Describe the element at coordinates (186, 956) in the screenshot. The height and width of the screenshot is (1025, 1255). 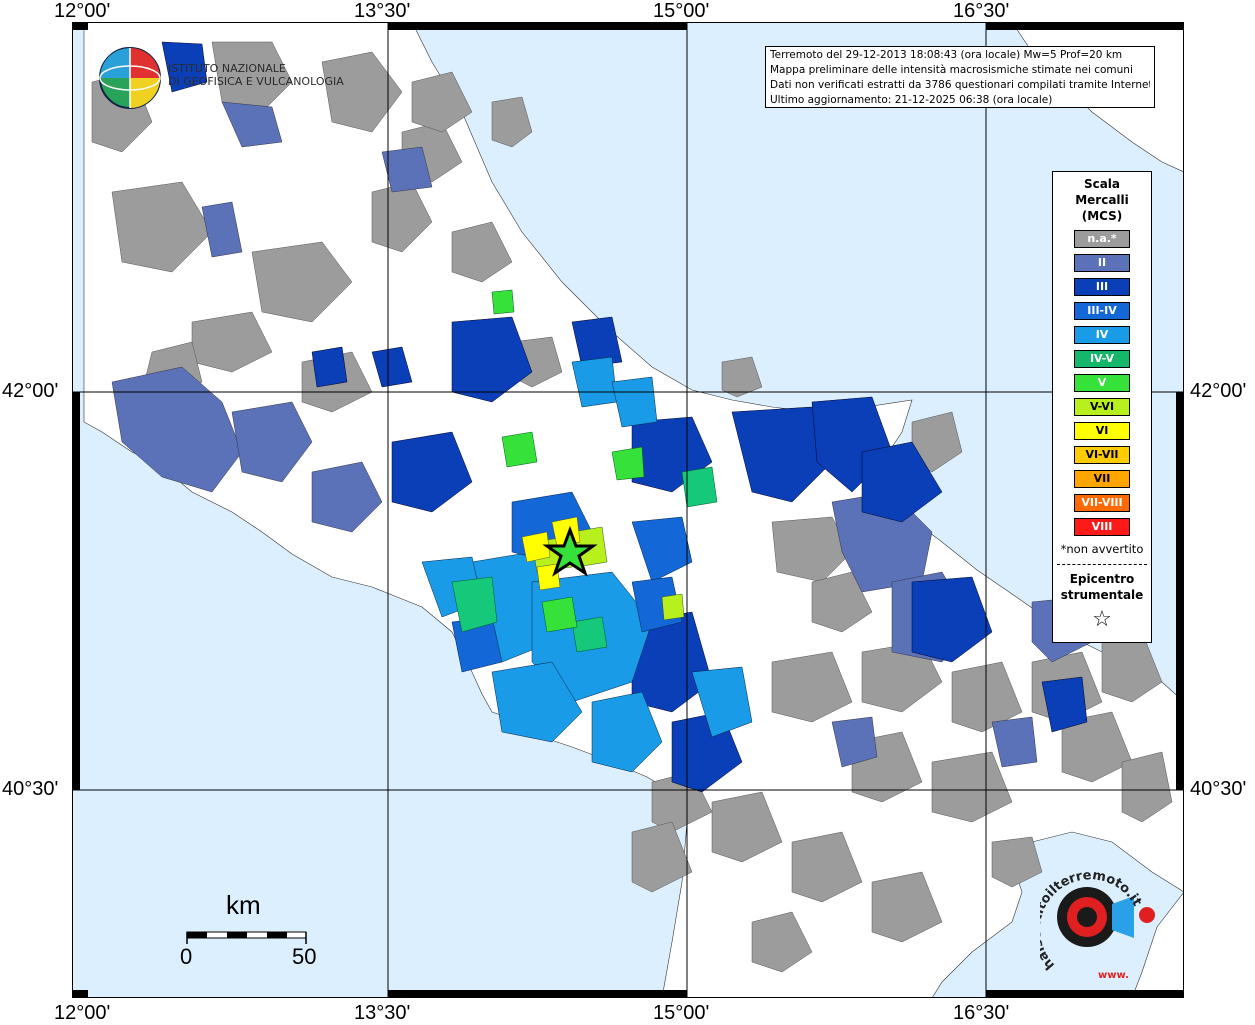
I see `scale-min-label: 0` at that location.